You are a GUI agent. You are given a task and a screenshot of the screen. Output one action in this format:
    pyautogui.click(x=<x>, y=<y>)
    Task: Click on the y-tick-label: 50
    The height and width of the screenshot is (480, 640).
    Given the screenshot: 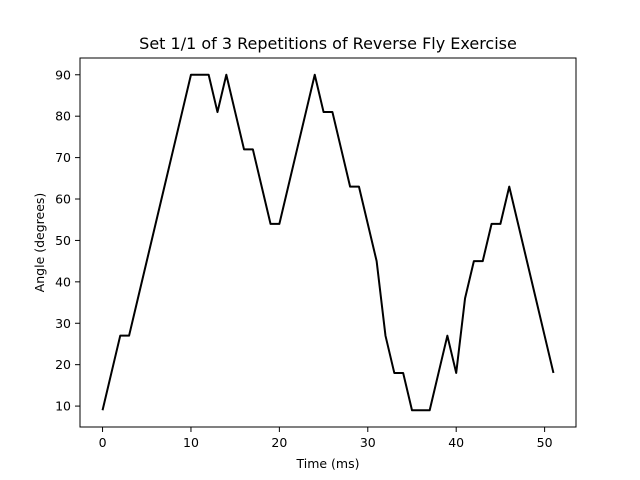 What is the action you would take?
    pyautogui.click(x=63, y=240)
    